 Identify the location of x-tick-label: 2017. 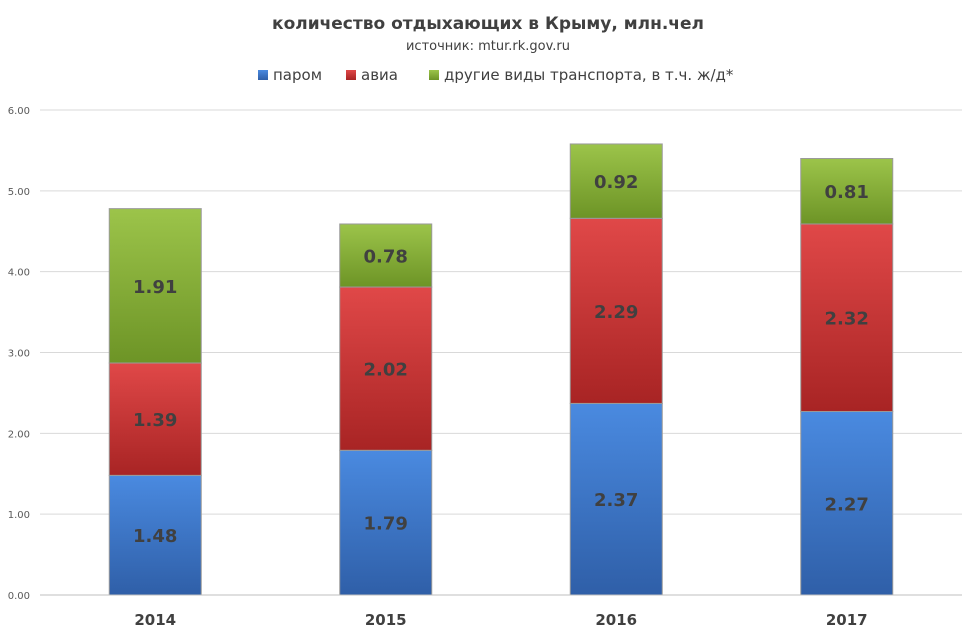
(847, 620).